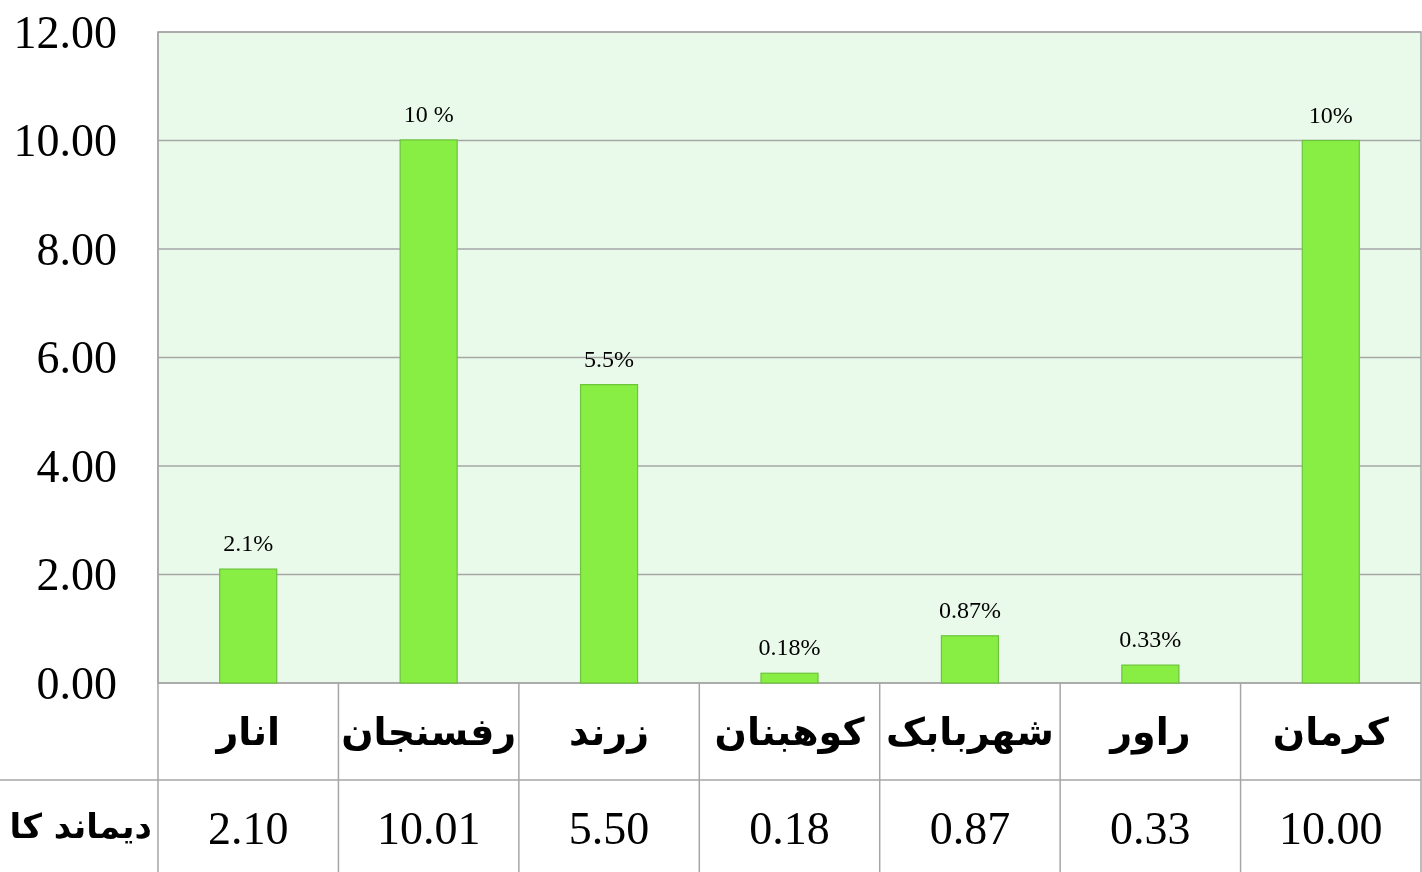 The image size is (1422, 872). Describe the element at coordinates (248, 828) in the screenshot. I see `data-label: 2.10` at that location.